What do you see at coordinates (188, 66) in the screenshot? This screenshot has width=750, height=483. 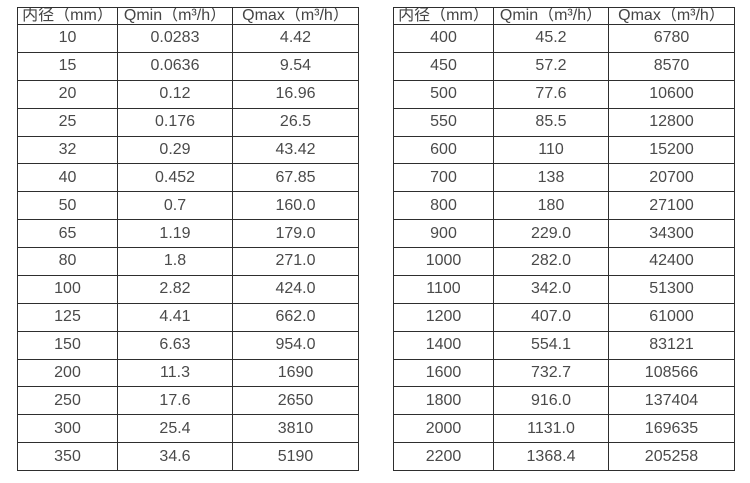 I see `table-row: 15 0.0636 9.54` at bounding box center [188, 66].